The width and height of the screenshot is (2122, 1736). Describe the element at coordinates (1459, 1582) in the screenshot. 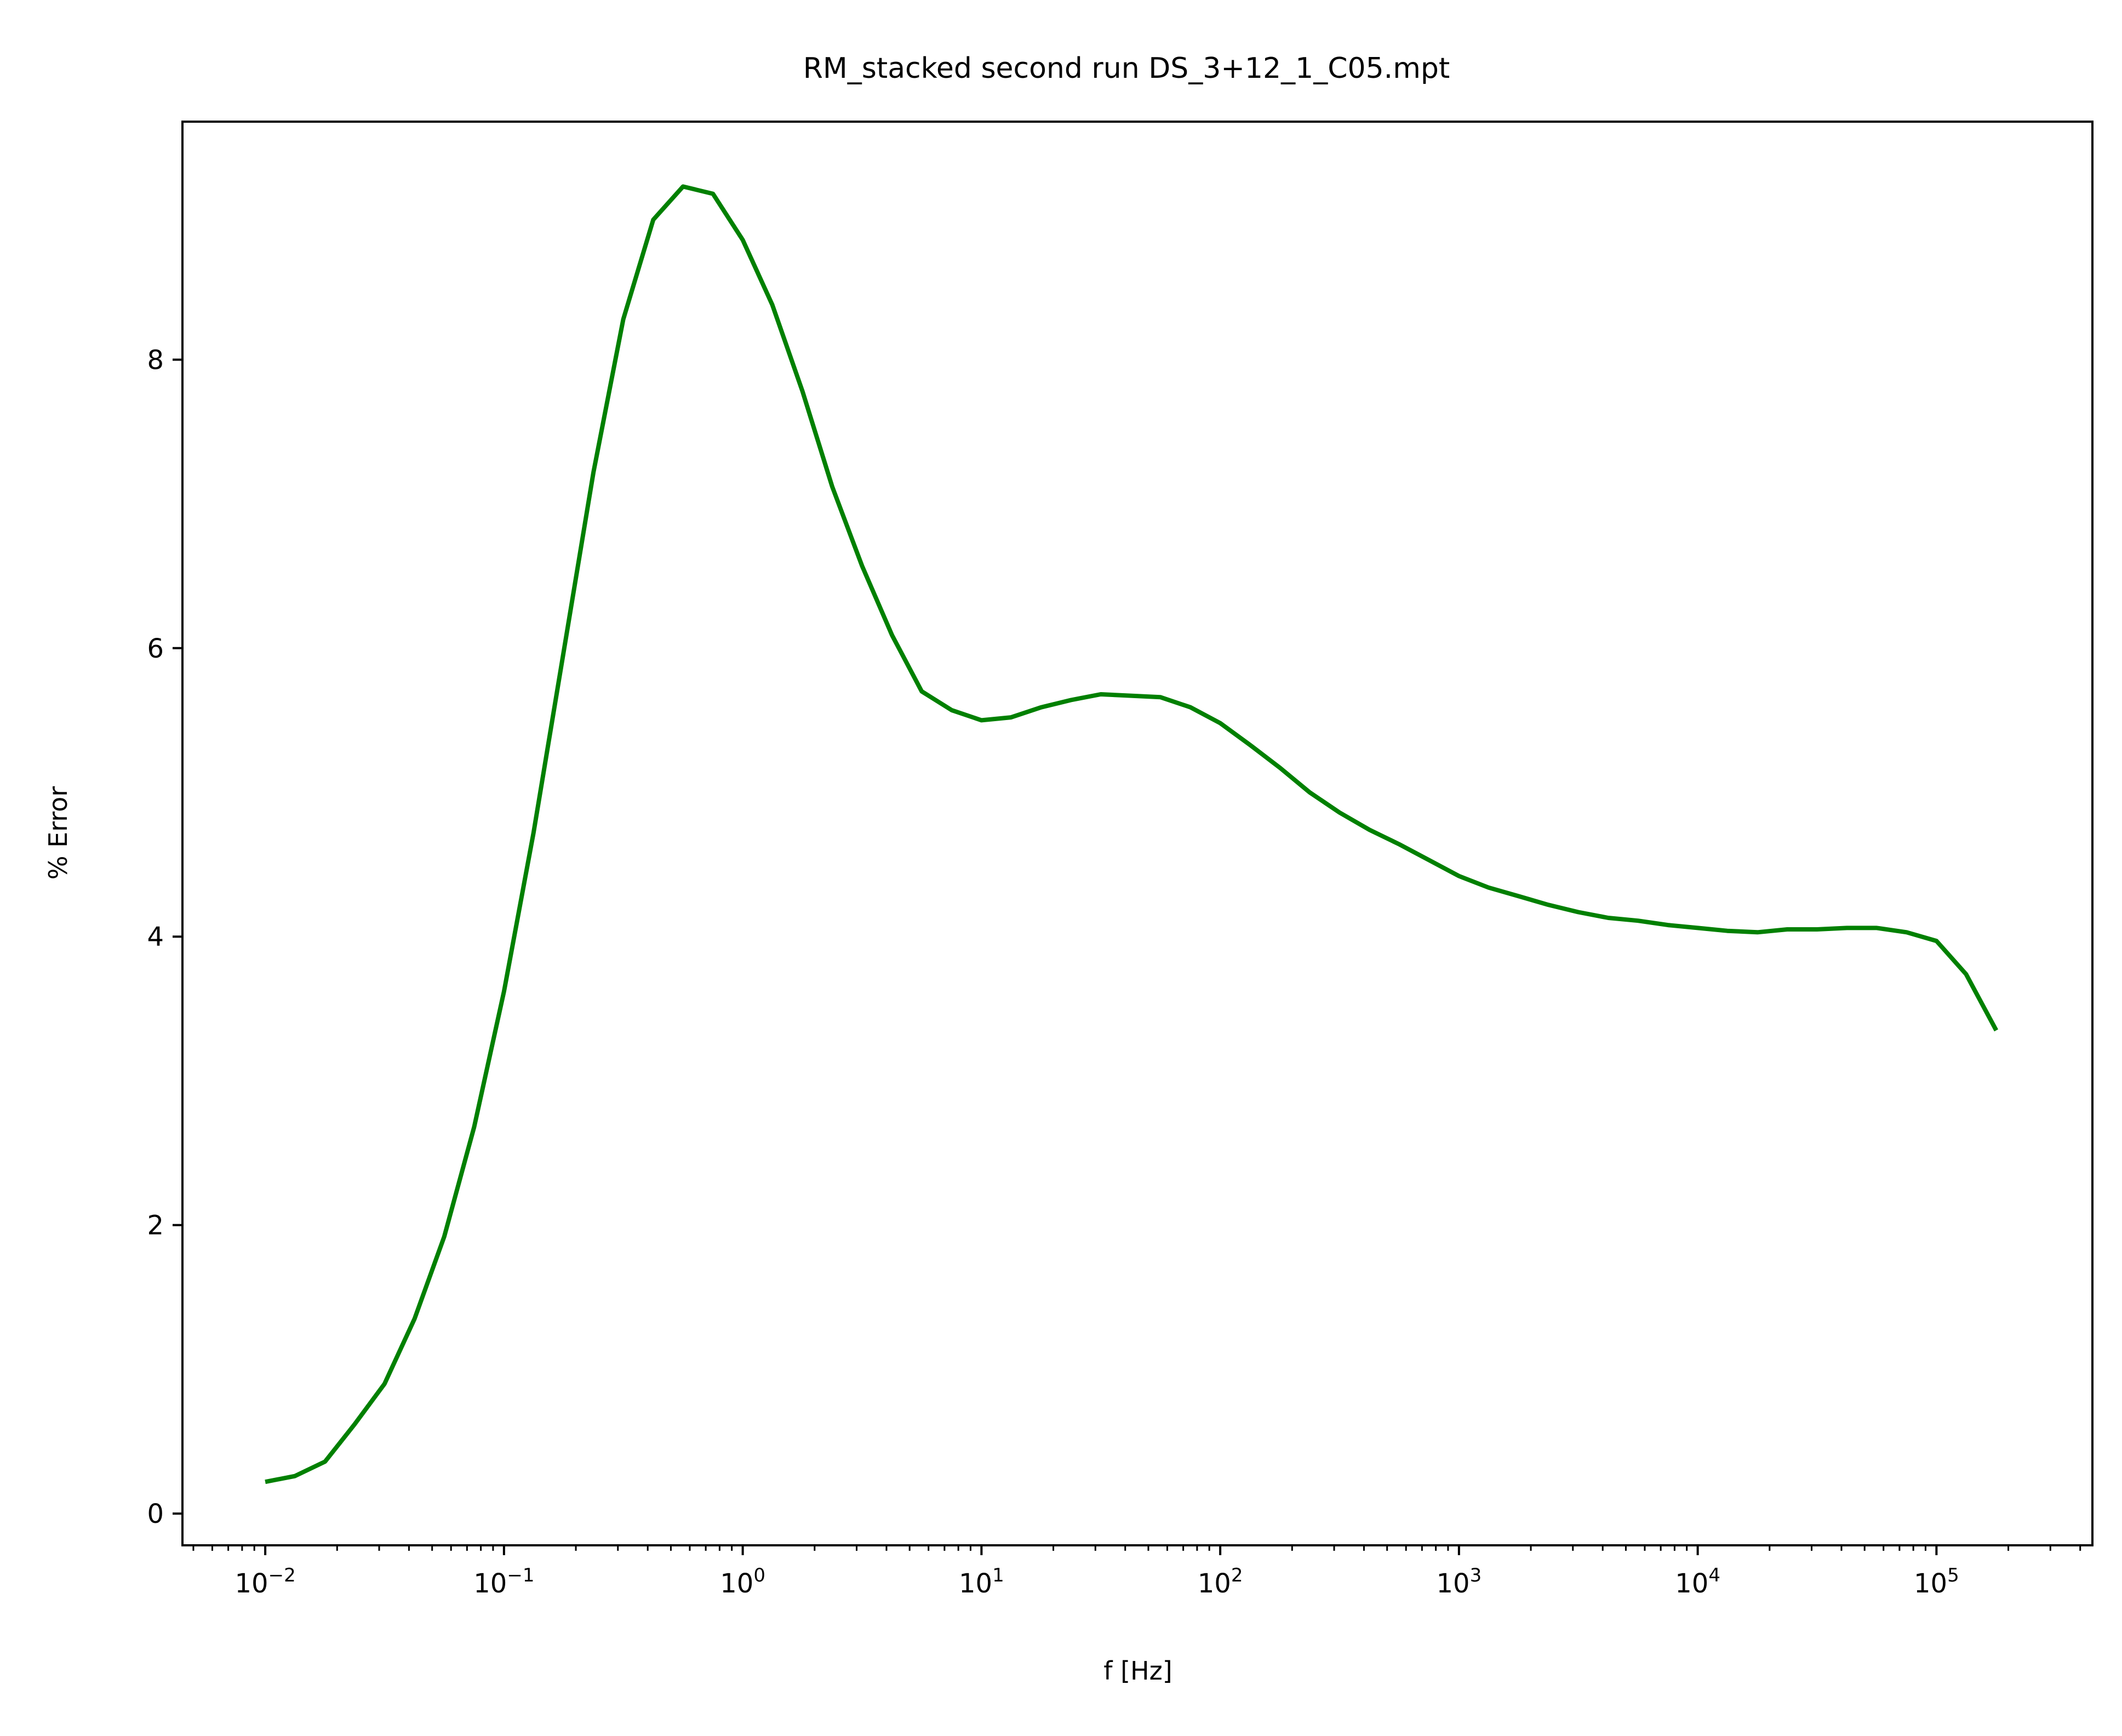

I see `x-tick-label: 10³` at that location.